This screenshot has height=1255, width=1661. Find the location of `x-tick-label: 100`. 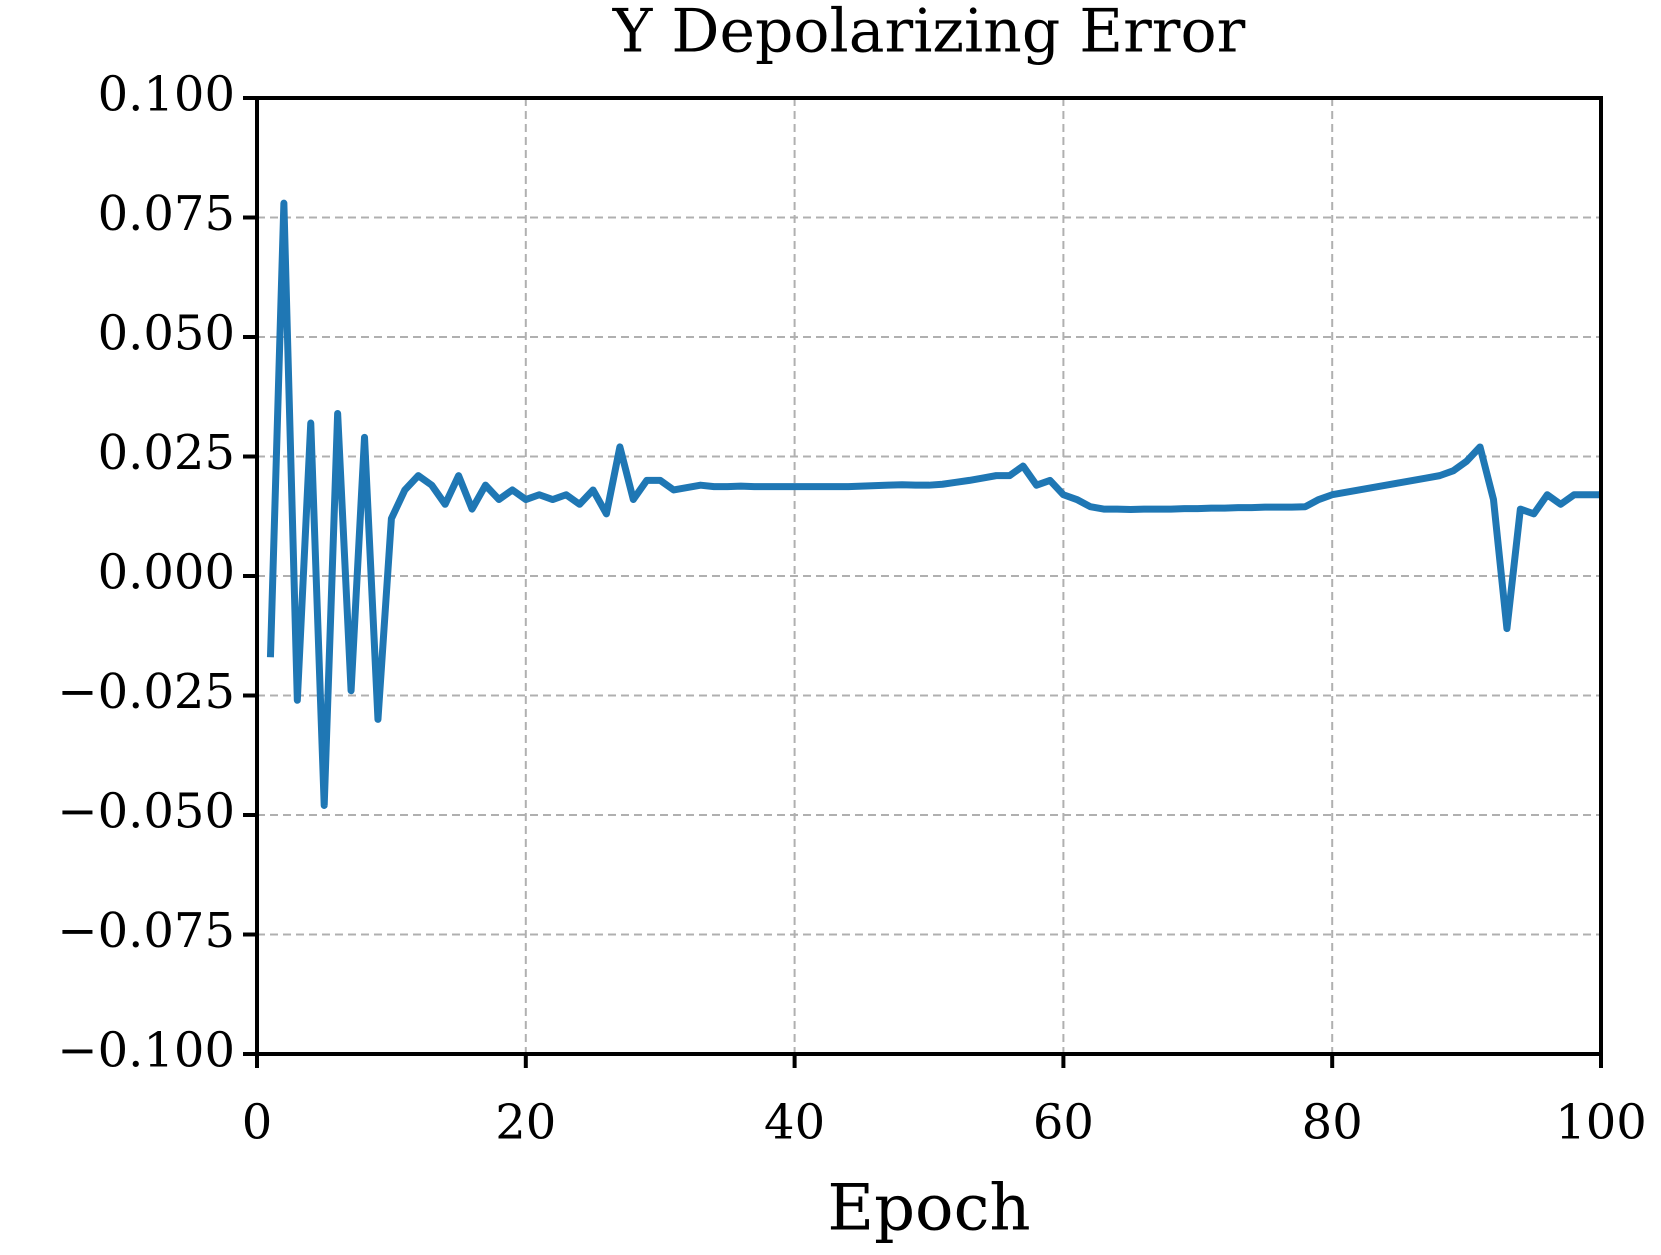

x-tick-label: 100 is located at coordinates (1601, 1123).